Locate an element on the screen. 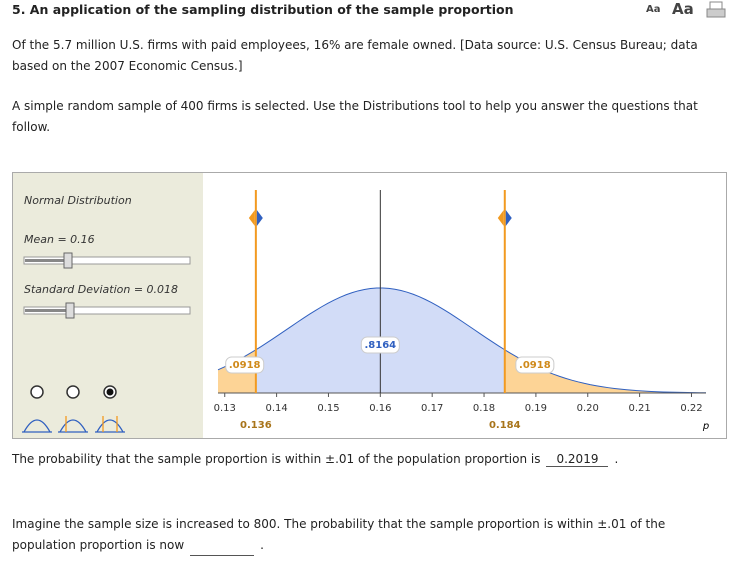  font-small: Aa is located at coordinates (653, 9).